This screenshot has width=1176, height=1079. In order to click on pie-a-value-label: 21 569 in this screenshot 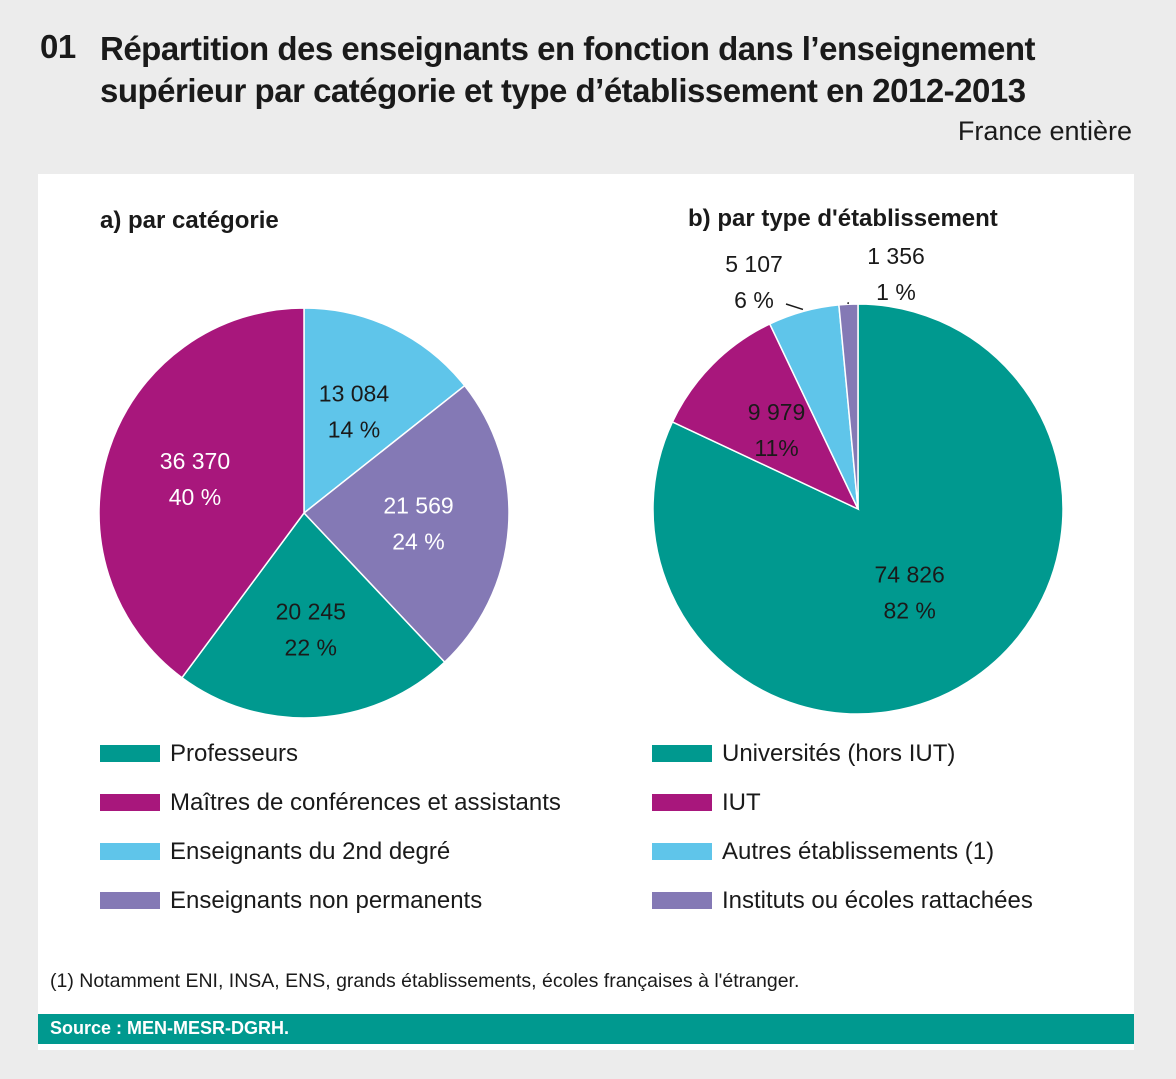, I will do `click(418, 505)`.